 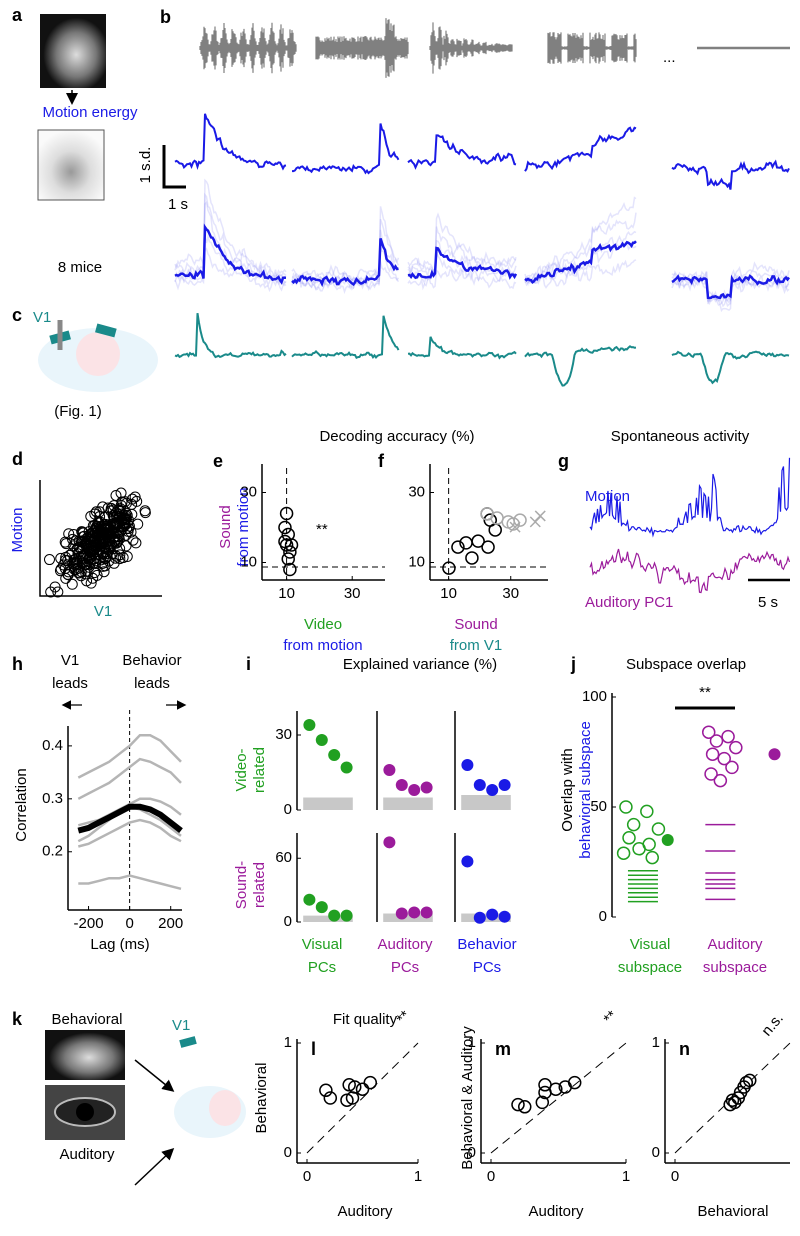 What do you see at coordinates (248, 48) in the screenshot?
I see `sound-waveform` at bounding box center [248, 48].